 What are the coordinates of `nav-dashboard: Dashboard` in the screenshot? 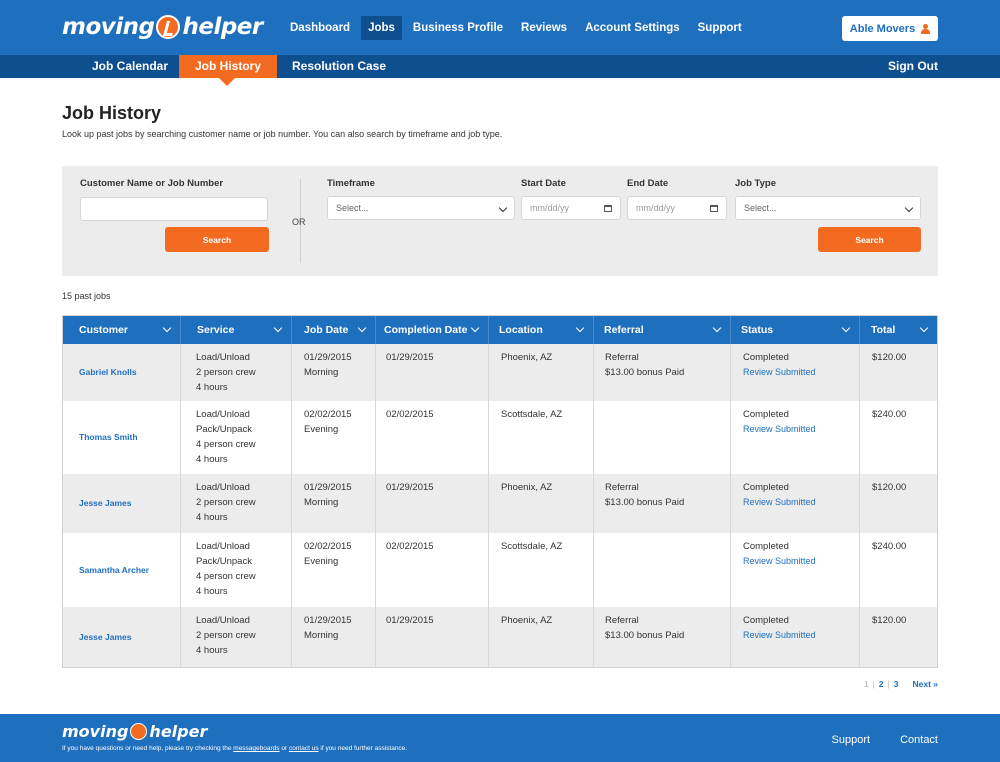 It's located at (320, 28).